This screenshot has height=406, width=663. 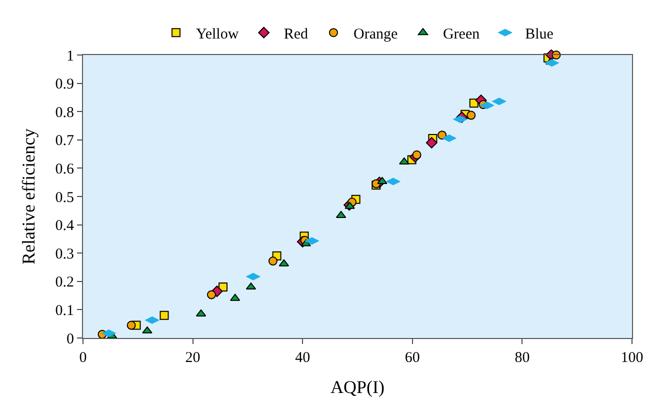 I want to click on y-tick-label: 0.6, so click(x=64, y=169).